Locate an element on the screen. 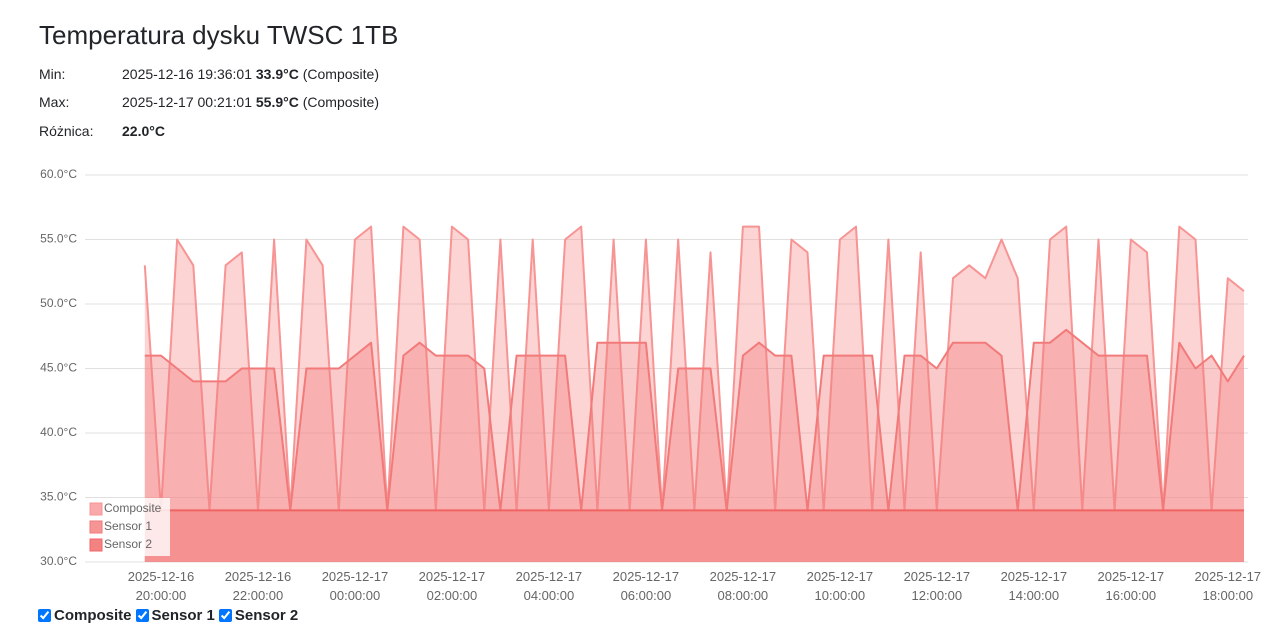 Image resolution: width=1277 pixels, height=644 pixels. x-tick-label: 2025-12-17 06:00:00 is located at coordinates (646, 586).